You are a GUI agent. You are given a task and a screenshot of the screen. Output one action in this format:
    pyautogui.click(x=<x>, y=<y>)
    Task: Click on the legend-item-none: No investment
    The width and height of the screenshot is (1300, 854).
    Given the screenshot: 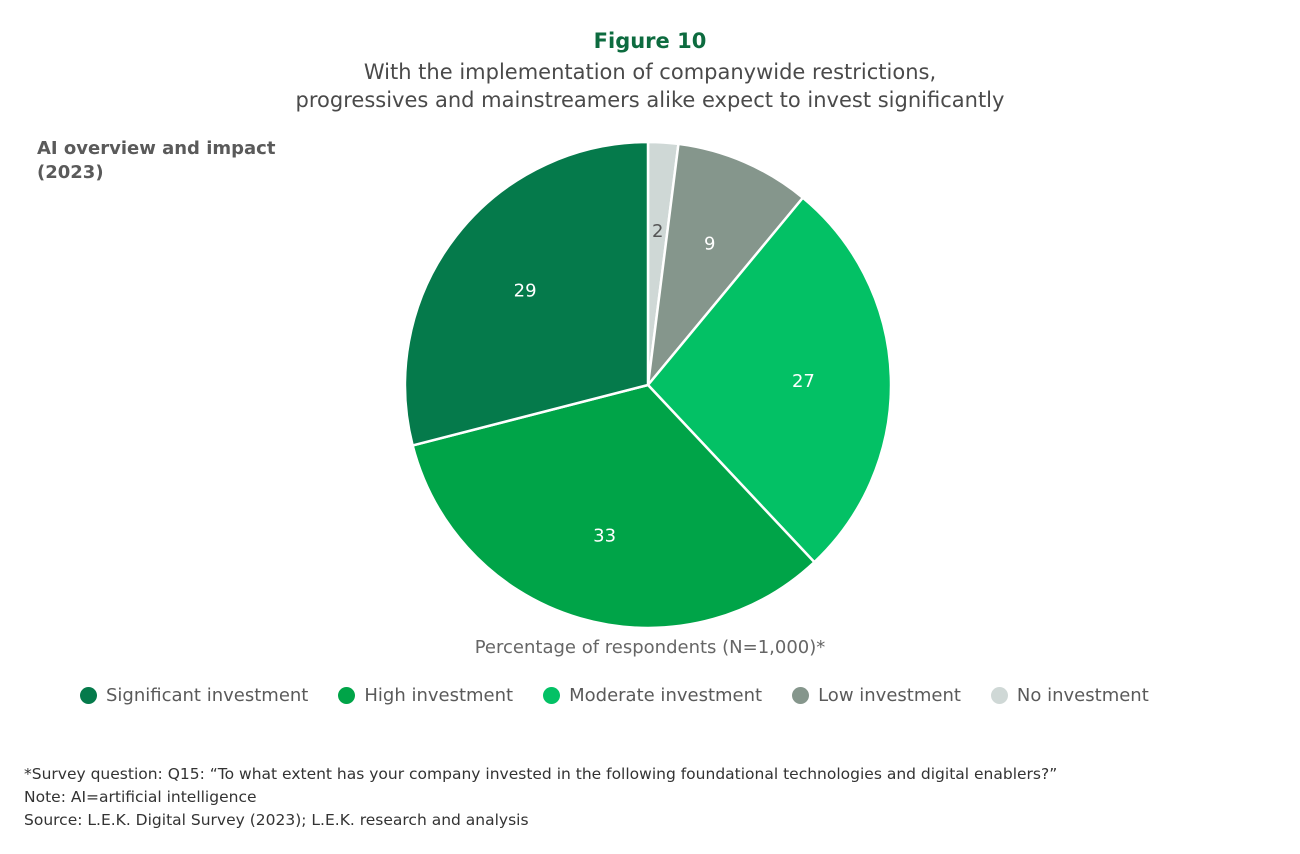 What is the action you would take?
    pyautogui.click(x=1069, y=695)
    